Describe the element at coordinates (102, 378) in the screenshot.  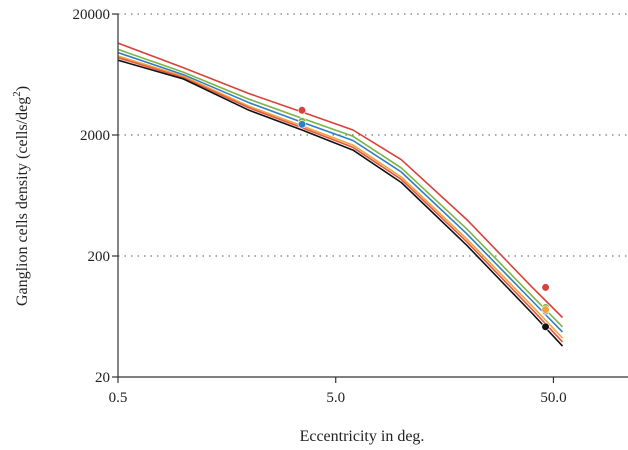
I see `y-tick-label: 20` at that location.